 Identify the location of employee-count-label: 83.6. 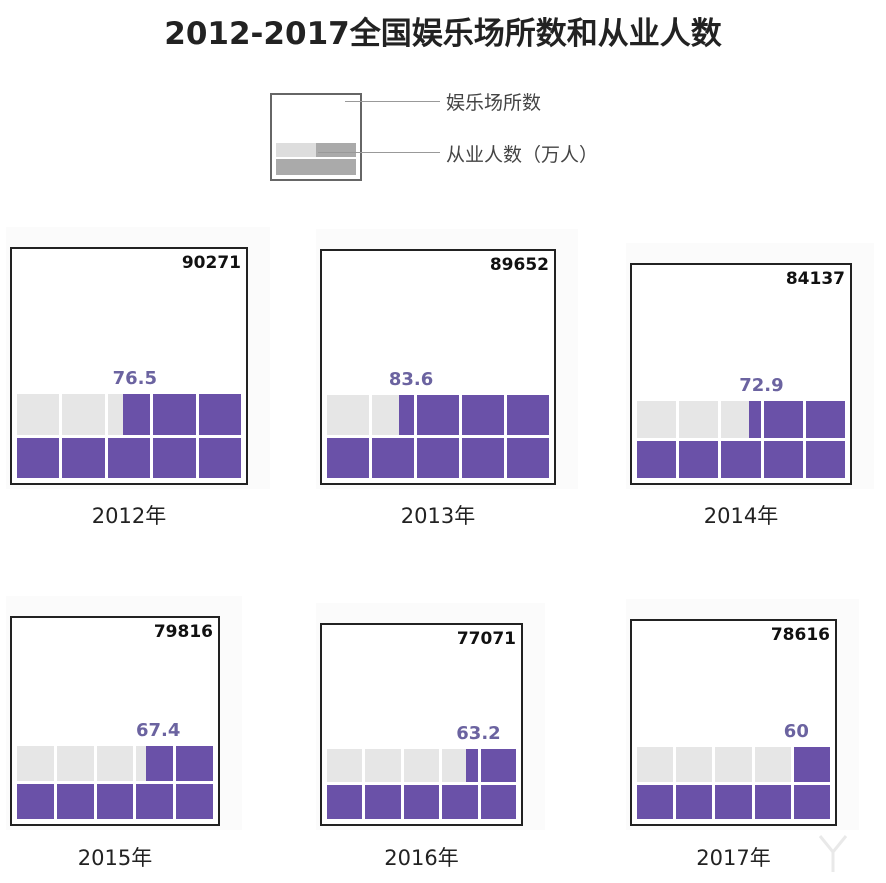
(411, 380).